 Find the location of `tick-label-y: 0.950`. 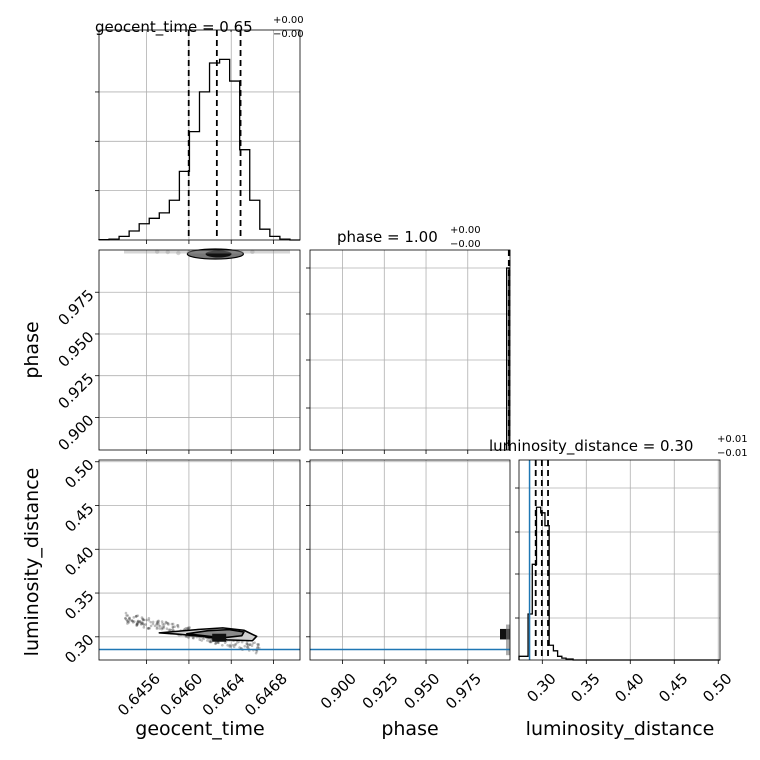

tick-label-y: 0.950 is located at coordinates (75, 349).